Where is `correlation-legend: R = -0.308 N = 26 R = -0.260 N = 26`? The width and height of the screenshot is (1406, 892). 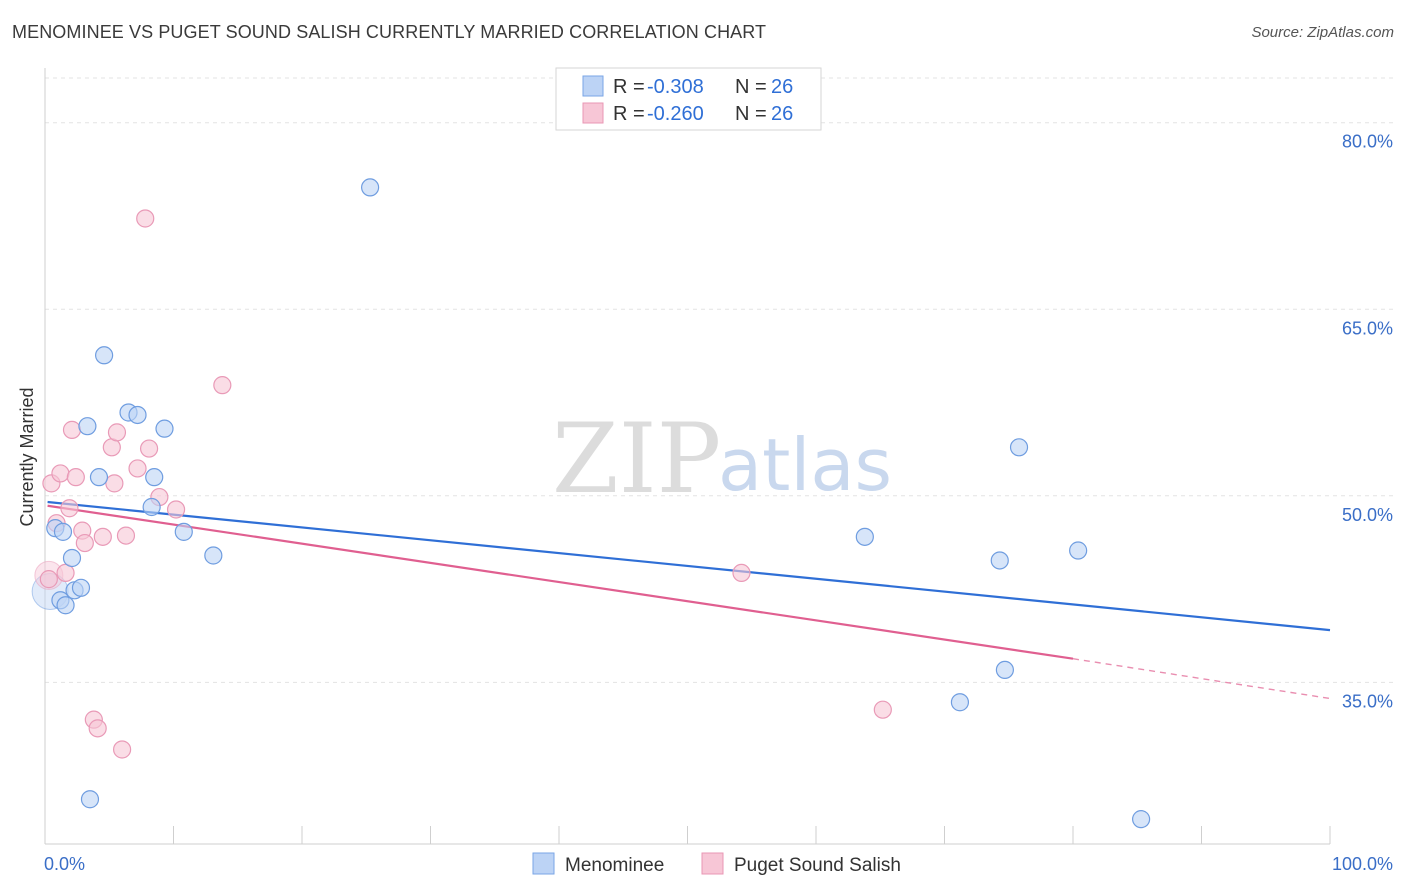
correlation-legend: R = -0.308 N = 26 R = -0.260 N = 26 is located at coordinates (688, 99).